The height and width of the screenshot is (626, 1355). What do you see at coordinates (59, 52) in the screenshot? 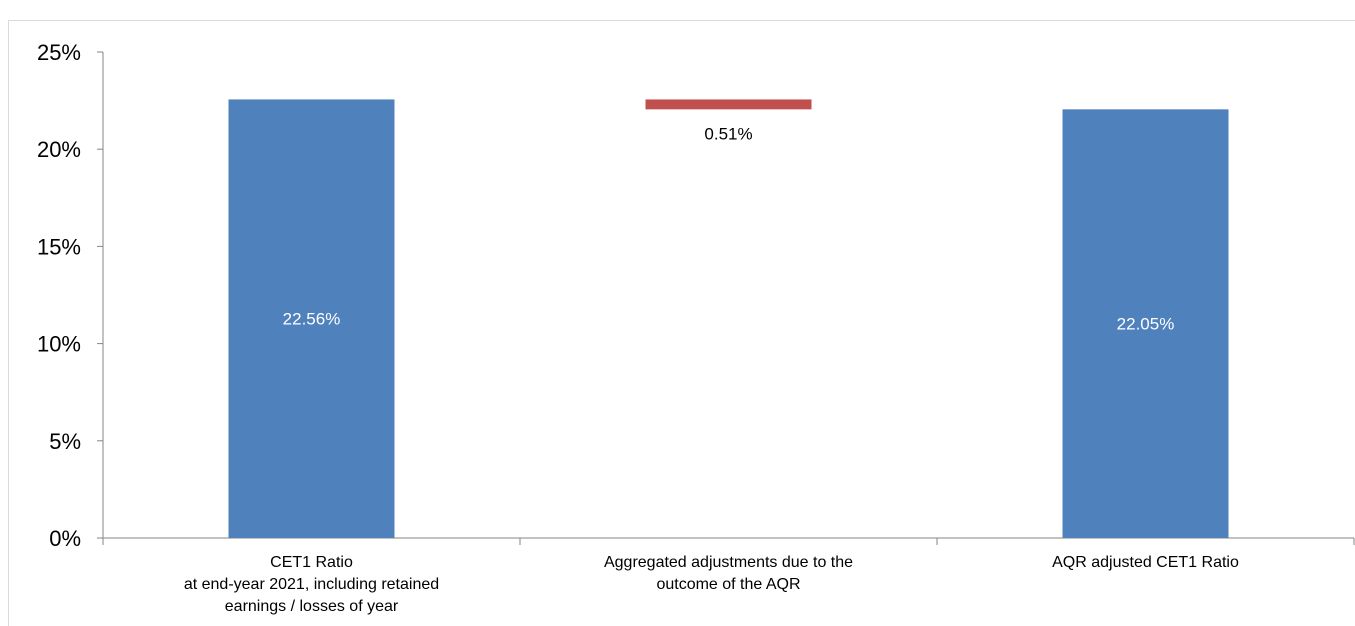
I see `y-tick-label: 25%` at bounding box center [59, 52].